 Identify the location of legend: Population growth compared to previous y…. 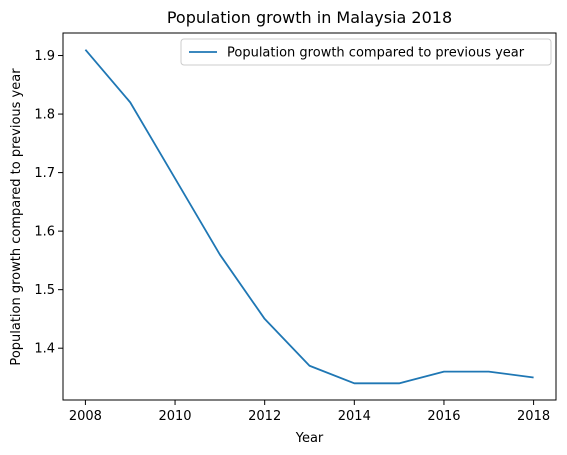
(366, 52).